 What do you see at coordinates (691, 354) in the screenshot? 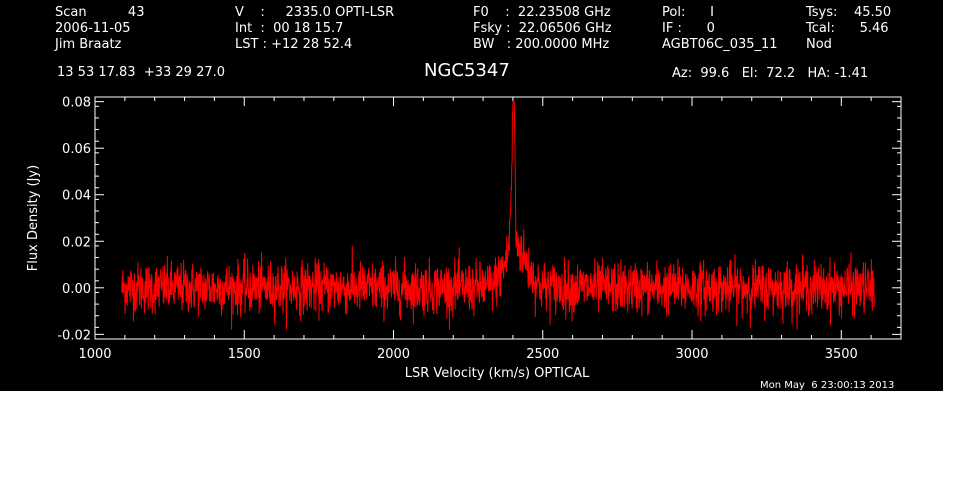
I see `x-tick-label: 3000` at bounding box center [691, 354].